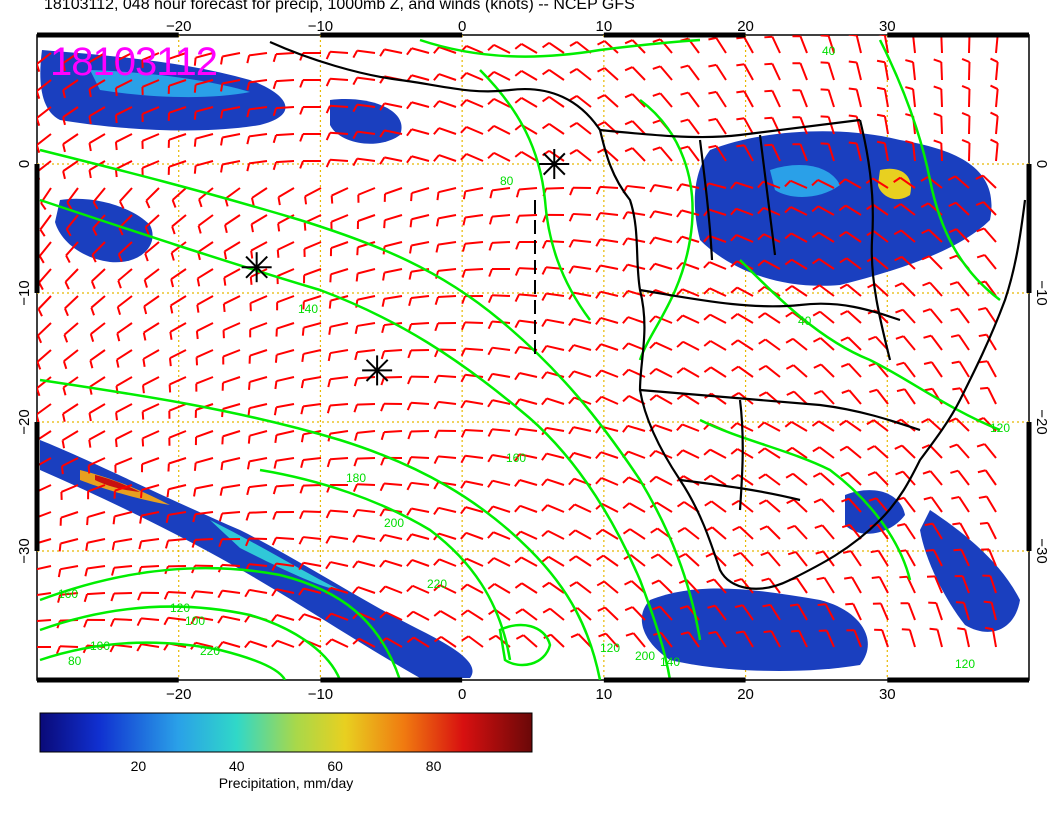  What do you see at coordinates (320, 694) in the screenshot?
I see `lon-tick-label-bottom: −10` at bounding box center [320, 694].